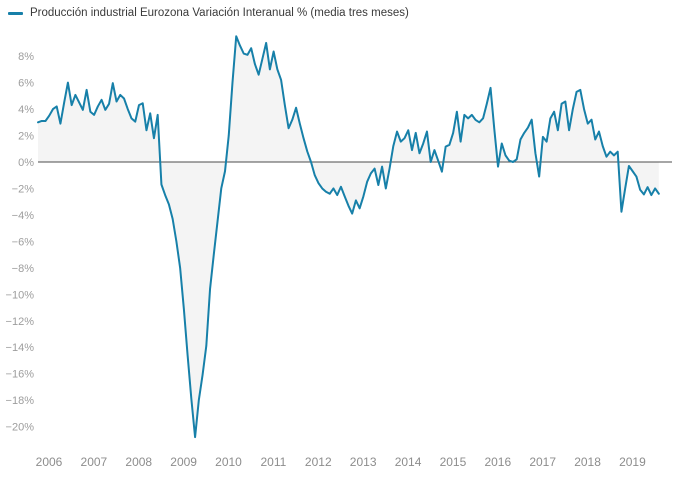  Describe the element at coordinates (587, 462) in the screenshot. I see `x-axis-tick-label: 2018` at that location.